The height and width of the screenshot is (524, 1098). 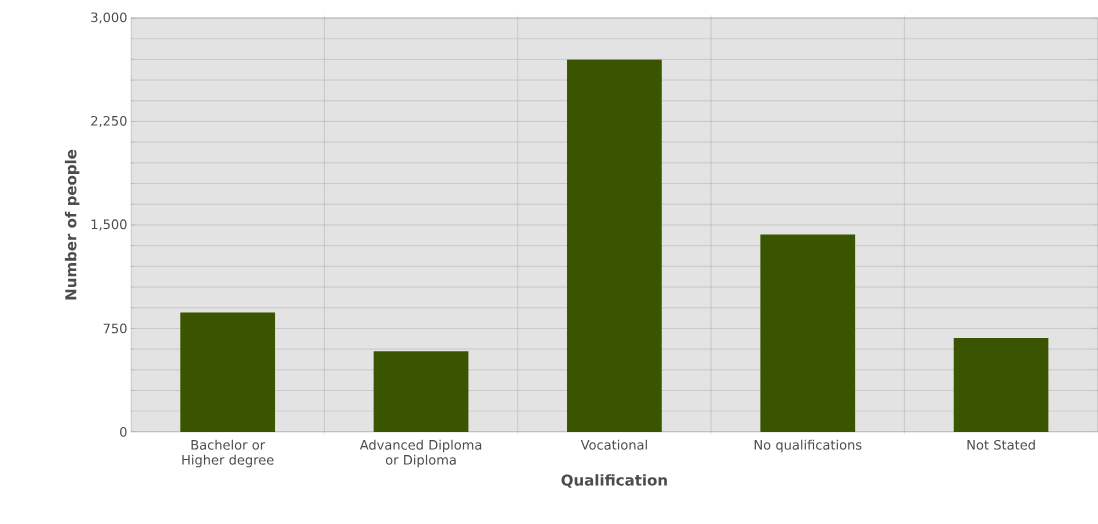 What do you see at coordinates (109, 225) in the screenshot?
I see `y-tick-label: 1,500` at bounding box center [109, 225].